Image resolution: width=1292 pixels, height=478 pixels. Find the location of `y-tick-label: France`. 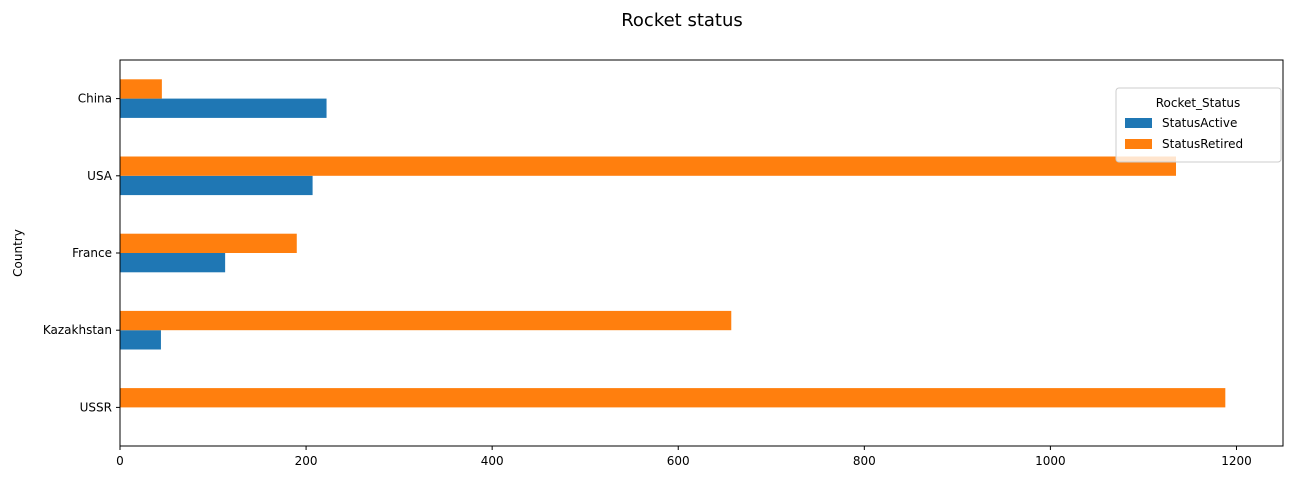

y-tick-label: France is located at coordinates (92, 253).